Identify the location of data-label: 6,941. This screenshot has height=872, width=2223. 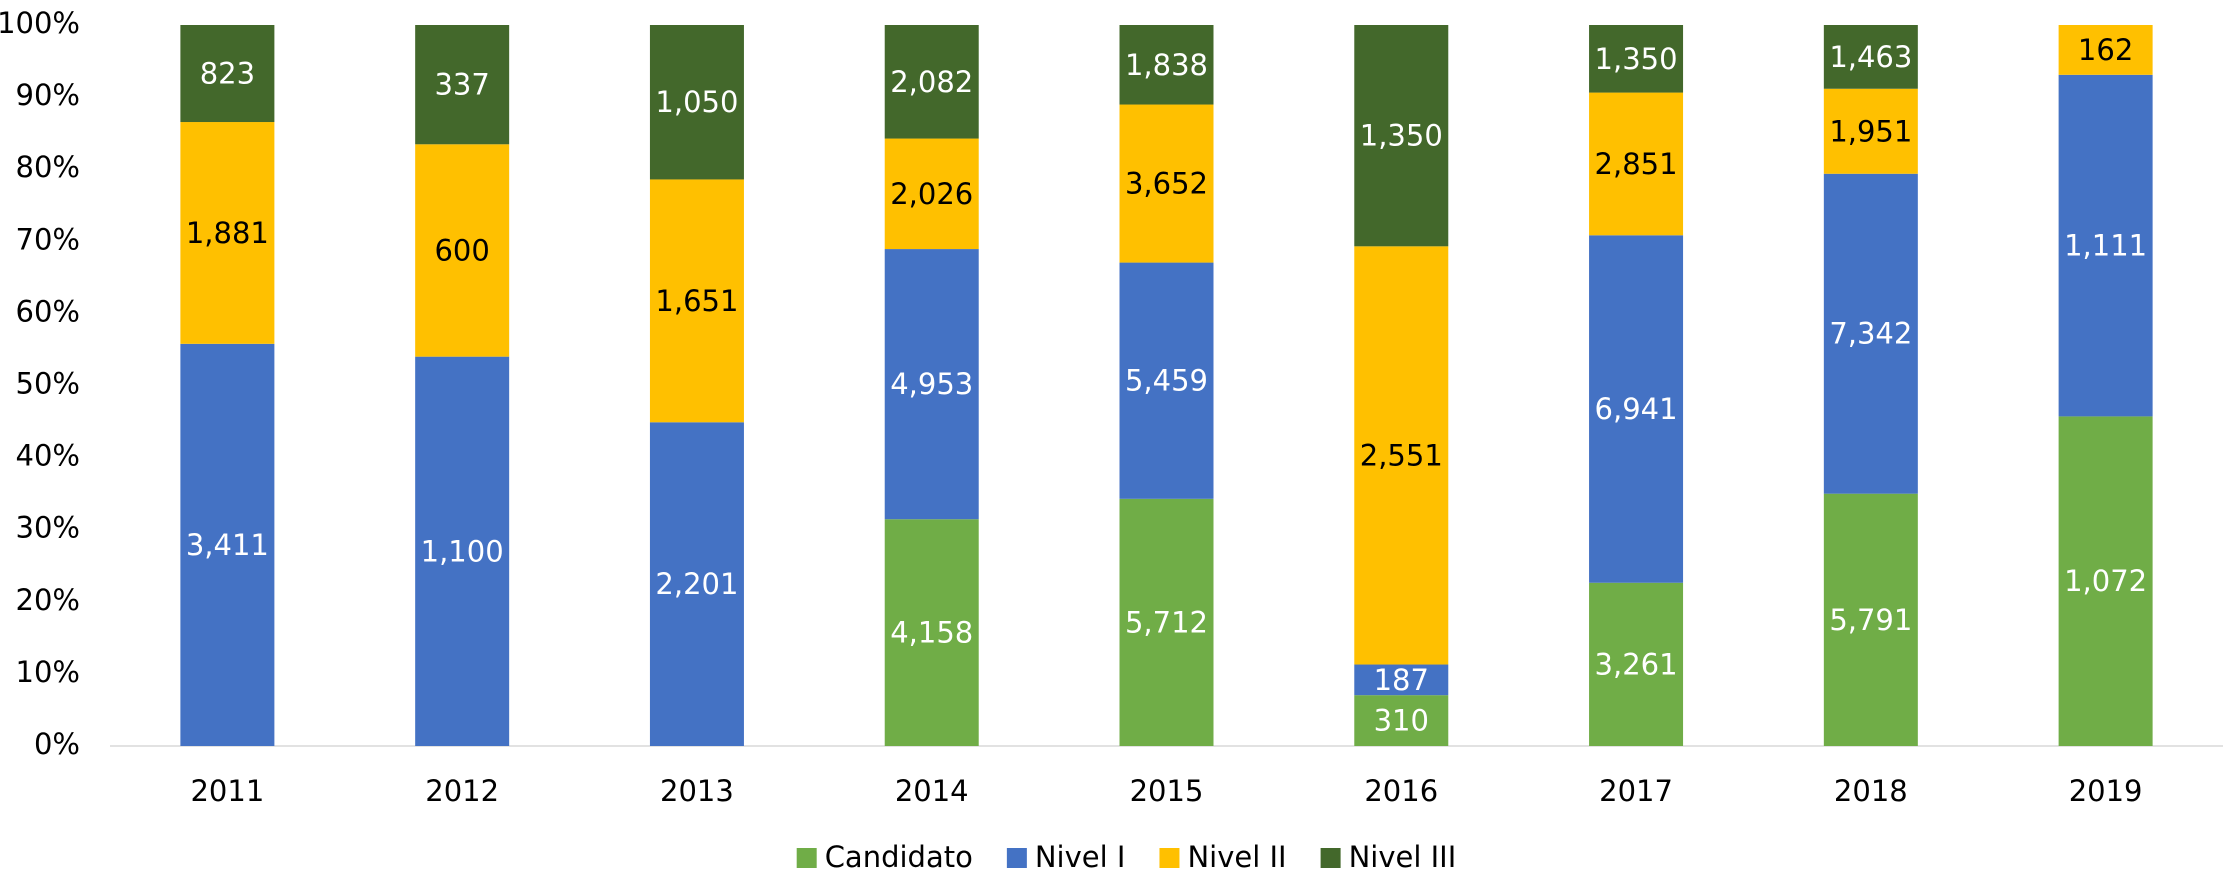
(1636, 409).